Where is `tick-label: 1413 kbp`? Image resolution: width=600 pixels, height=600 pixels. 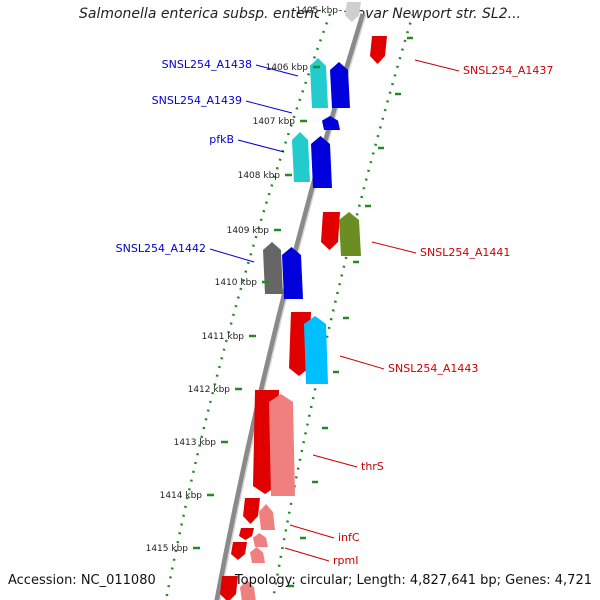
tick-label: 1413 kbp is located at coordinates (195, 443).